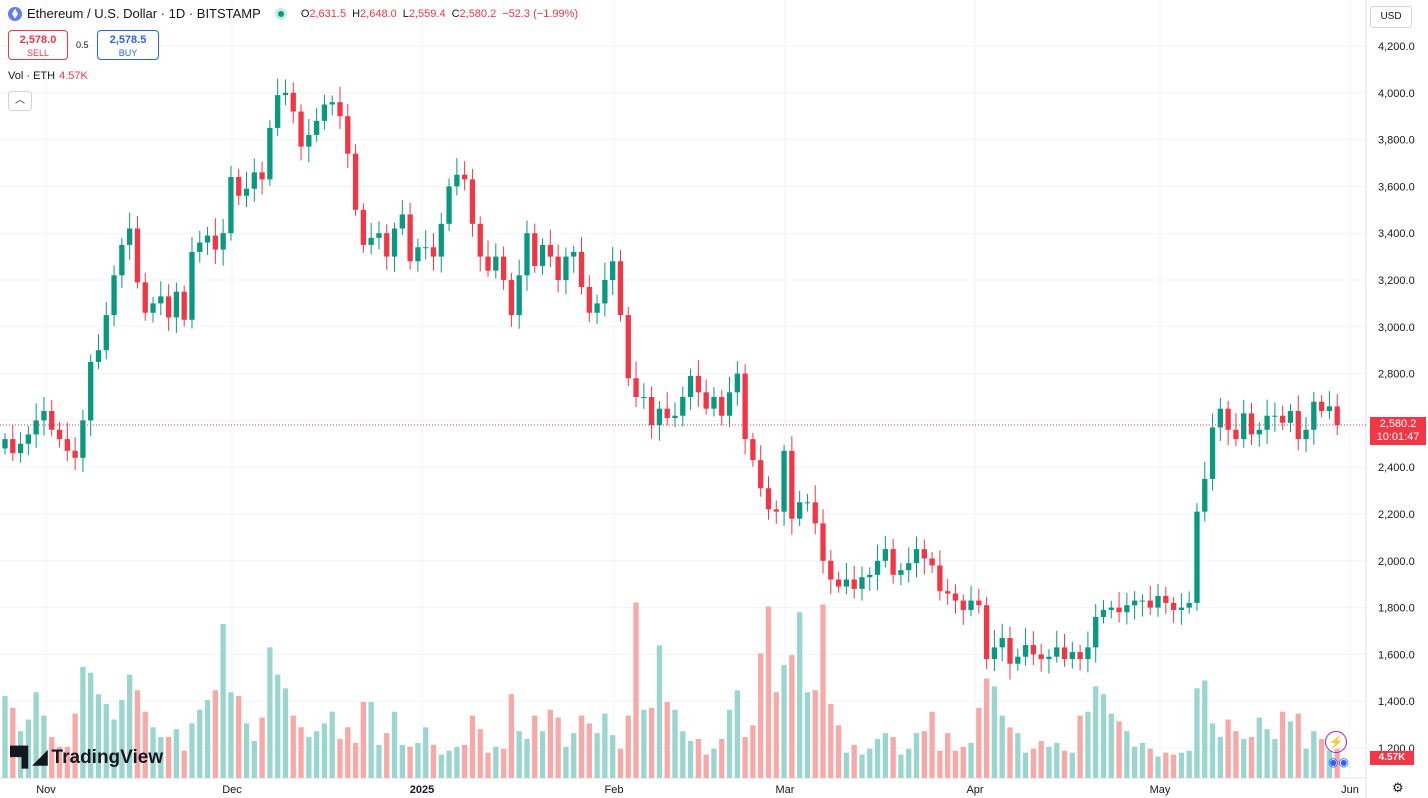  I want to click on y-tick-label: 1,400.0, so click(1396, 702).